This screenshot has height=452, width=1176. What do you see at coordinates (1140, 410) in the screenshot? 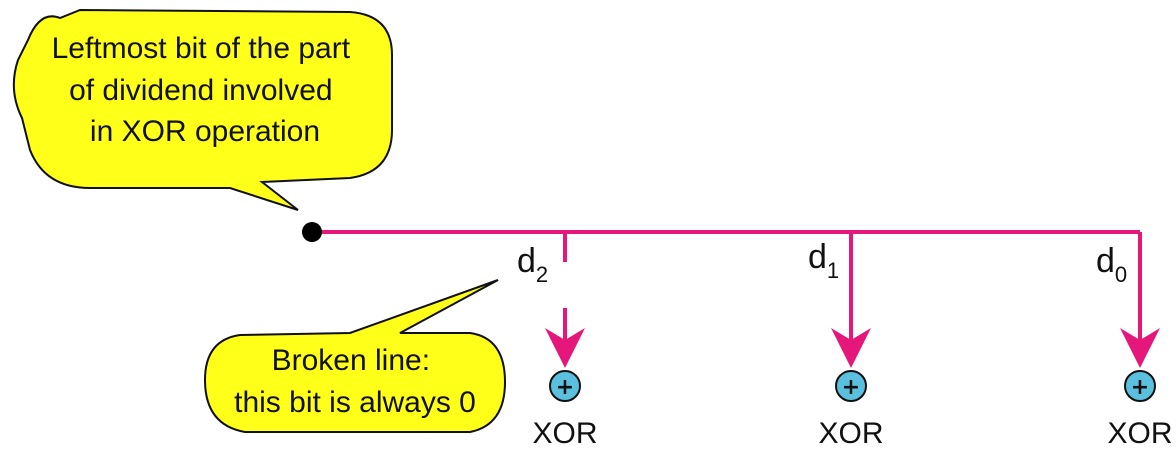
I see `xor-gate-d0: + XOR` at bounding box center [1140, 410].